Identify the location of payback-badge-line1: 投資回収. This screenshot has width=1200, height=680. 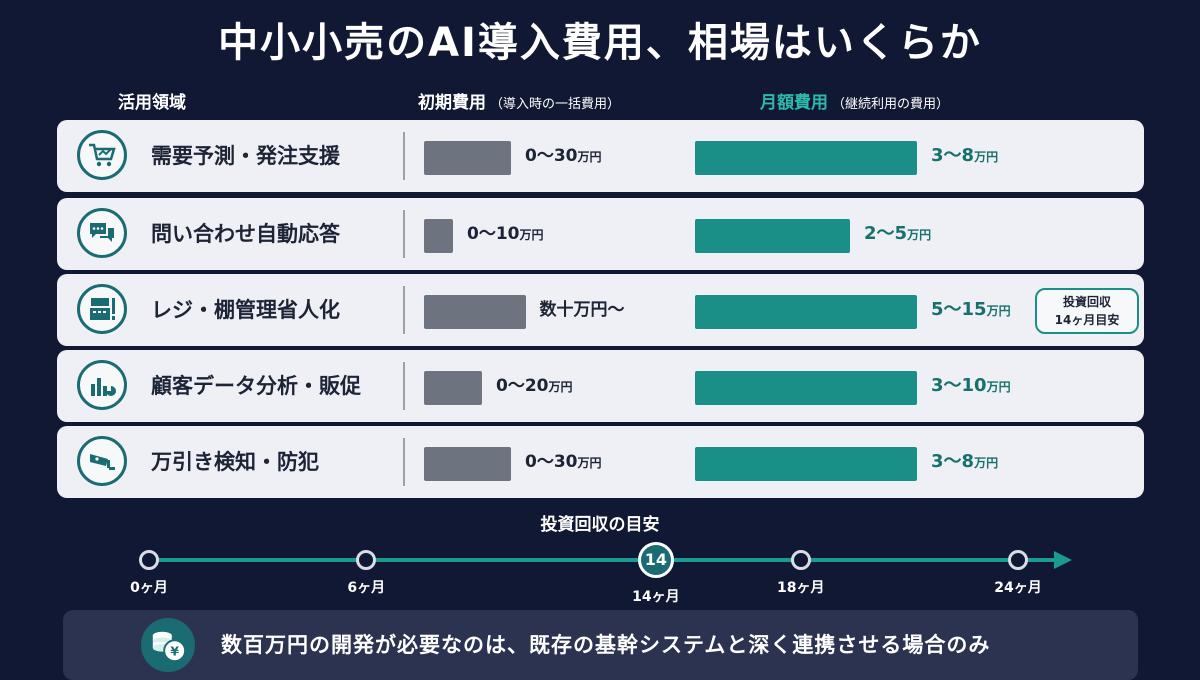
(1086, 302).